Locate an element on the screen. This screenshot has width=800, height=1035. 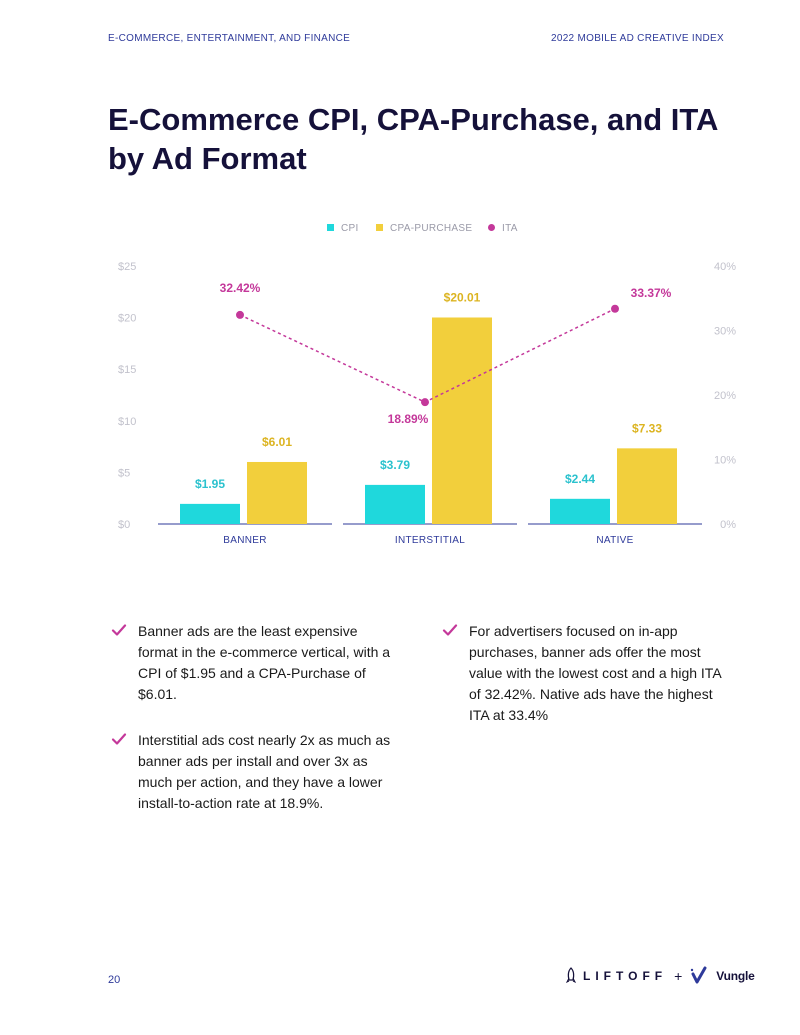
vungle-logo-text: Vungle is located at coordinates (735, 976).